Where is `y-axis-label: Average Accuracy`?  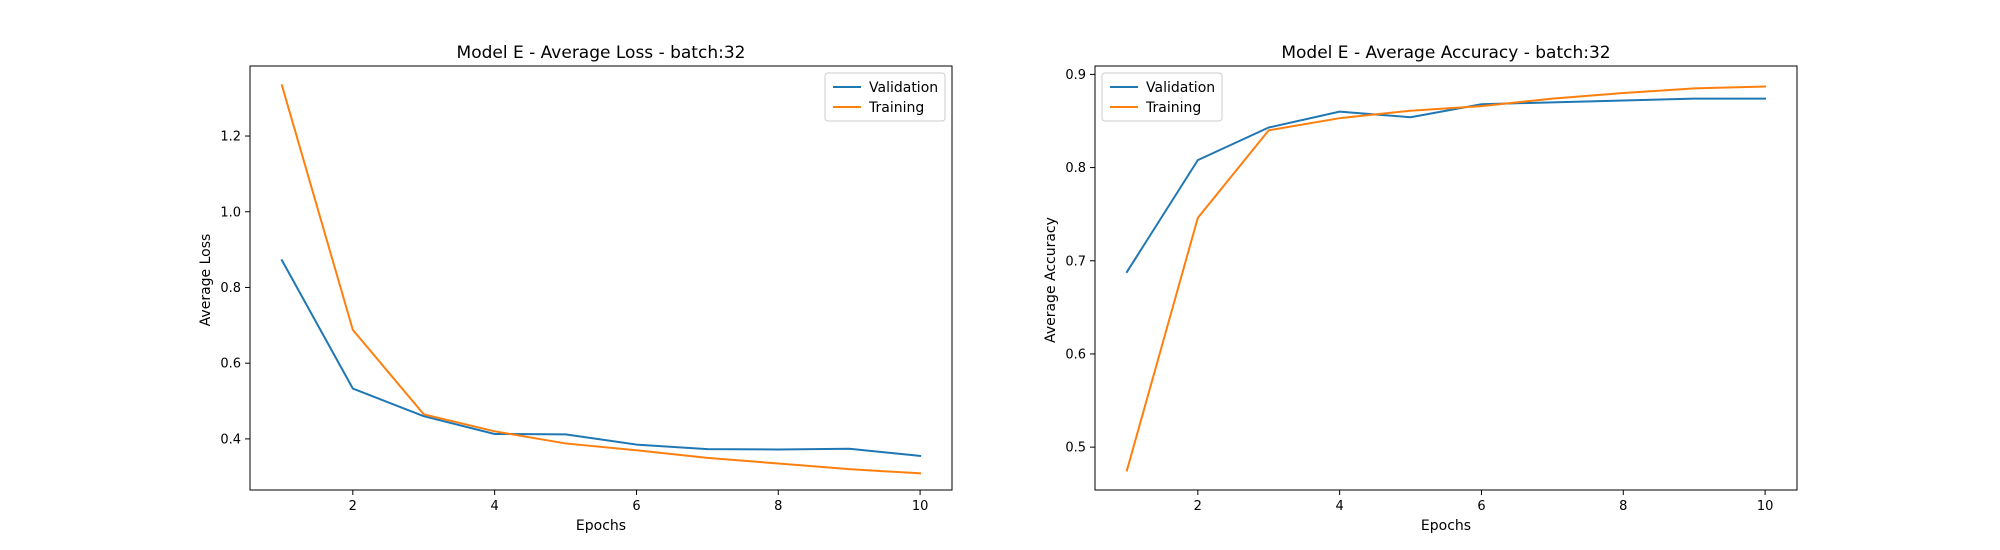 y-axis-label: Average Accuracy is located at coordinates (1051, 280).